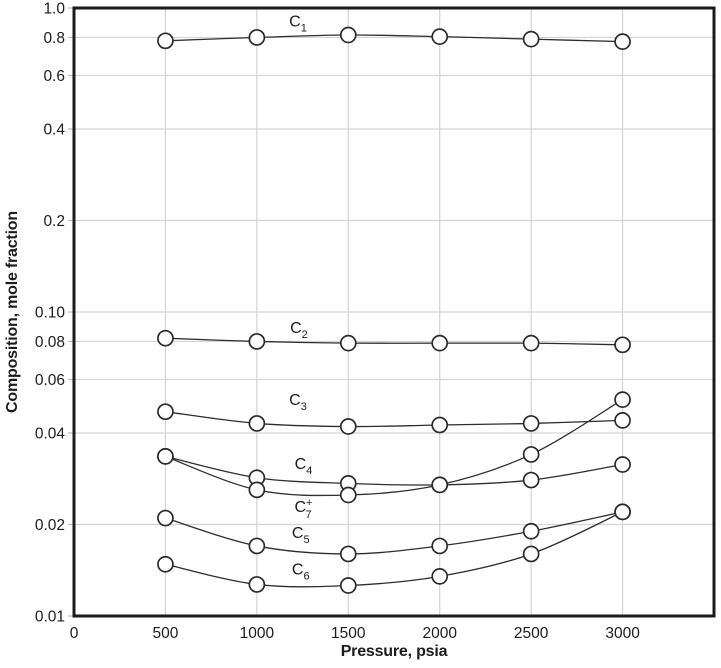 The image size is (721, 668). Describe the element at coordinates (165, 633) in the screenshot. I see `x-tick-label-500: 500` at that location.